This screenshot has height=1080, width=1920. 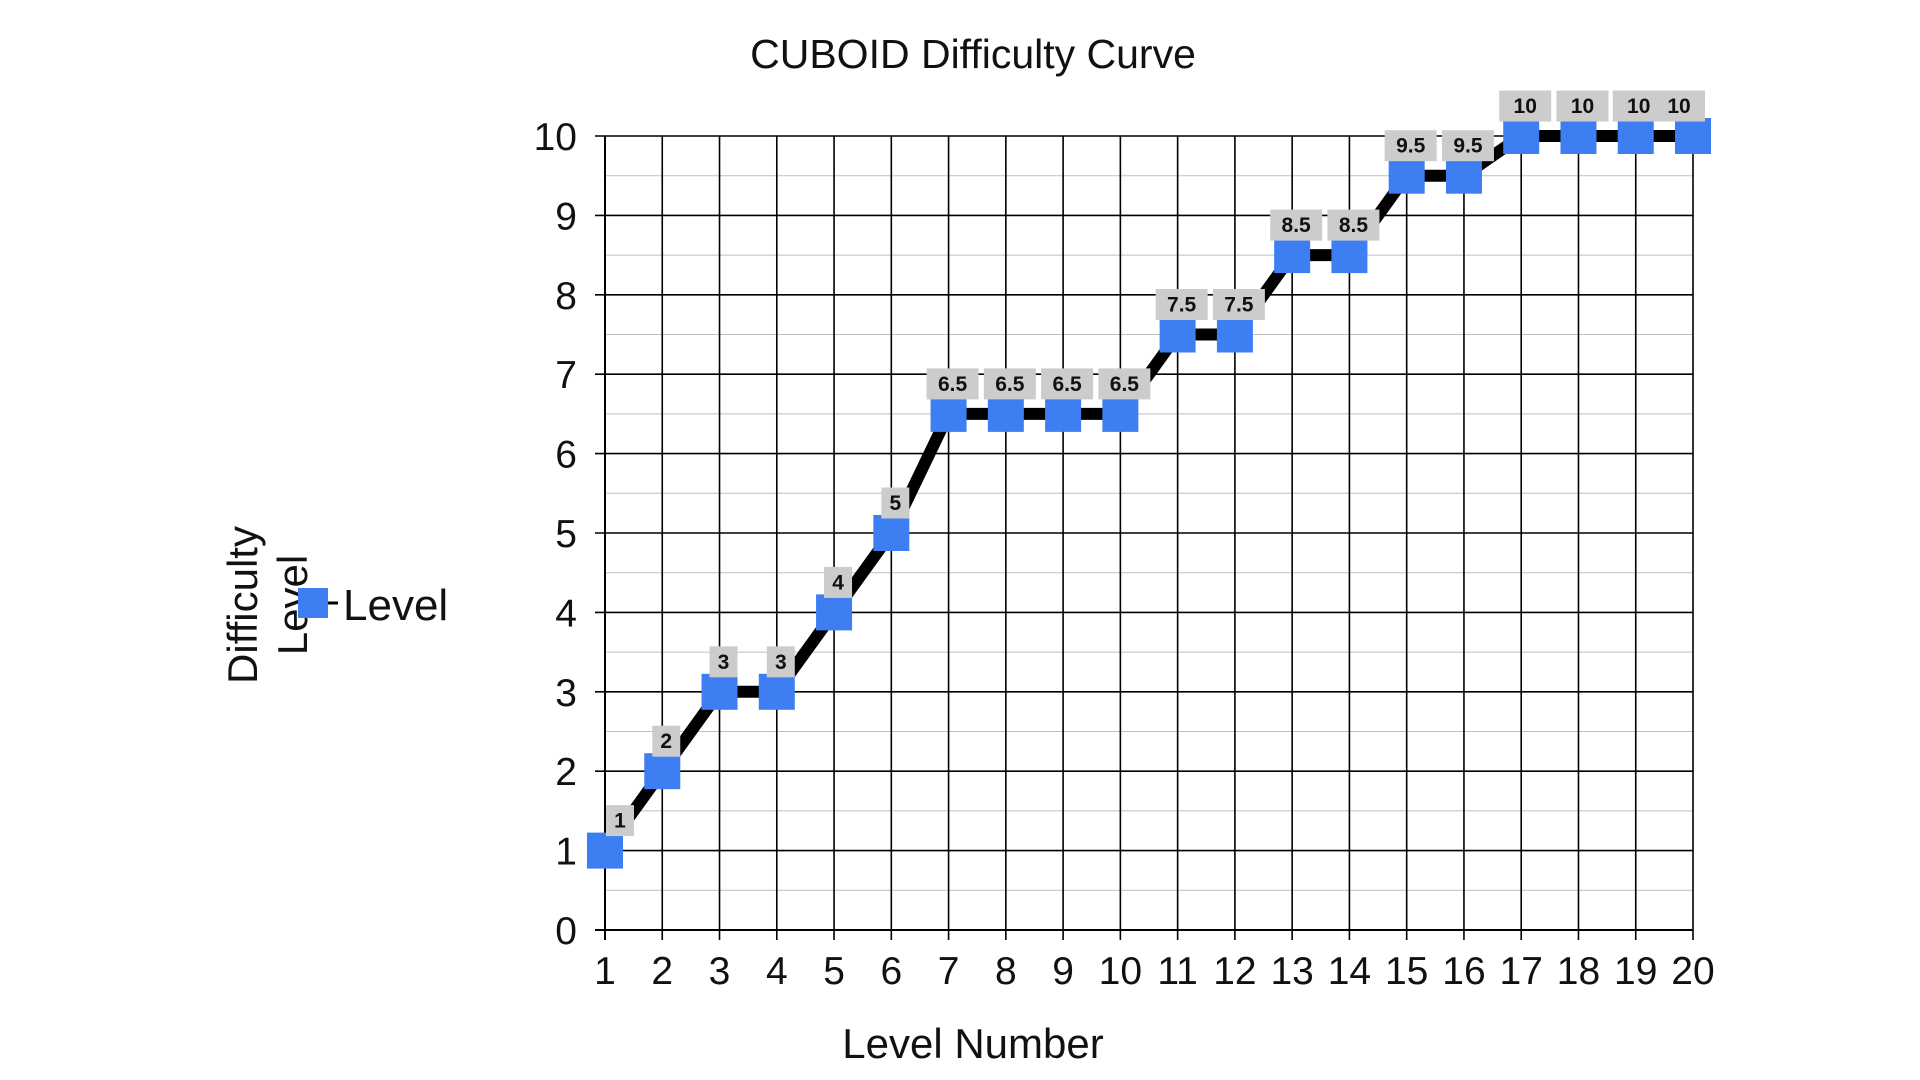 What do you see at coordinates (1177, 971) in the screenshot?
I see `x-tick-label: 11` at bounding box center [1177, 971].